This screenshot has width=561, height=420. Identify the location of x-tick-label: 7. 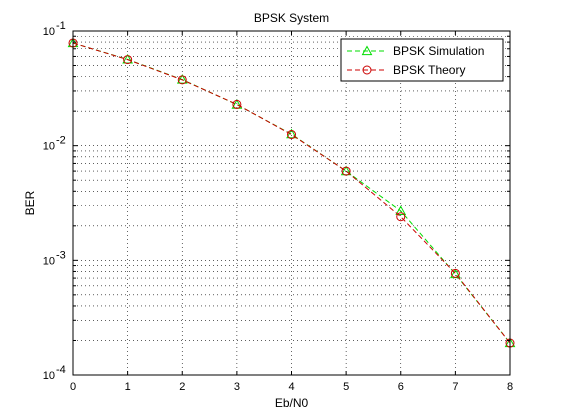
(455, 387).